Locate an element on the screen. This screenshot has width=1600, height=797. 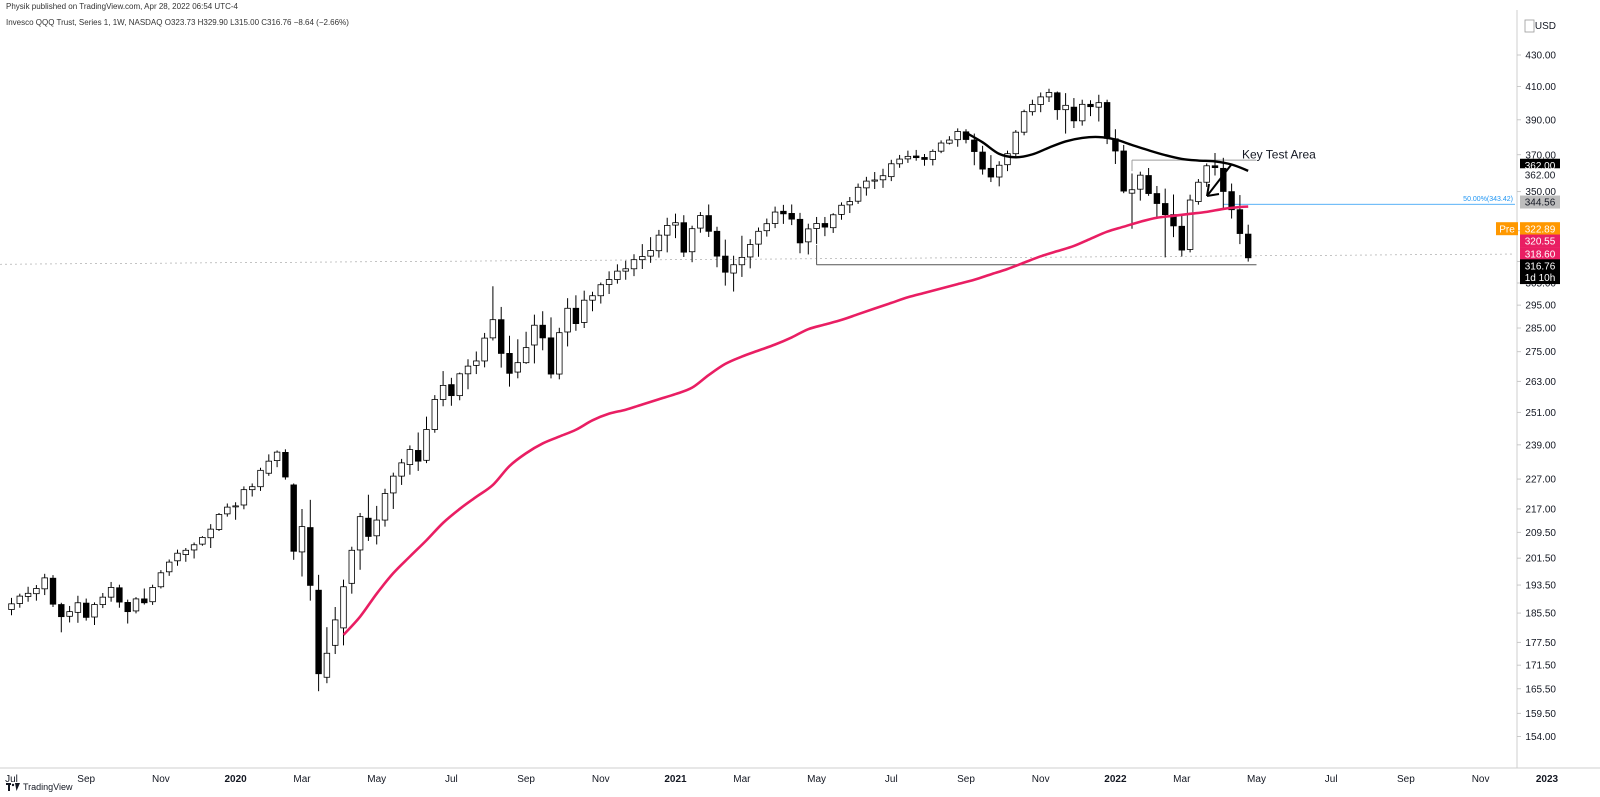
time-tick-label: 2023 is located at coordinates (1547, 779).